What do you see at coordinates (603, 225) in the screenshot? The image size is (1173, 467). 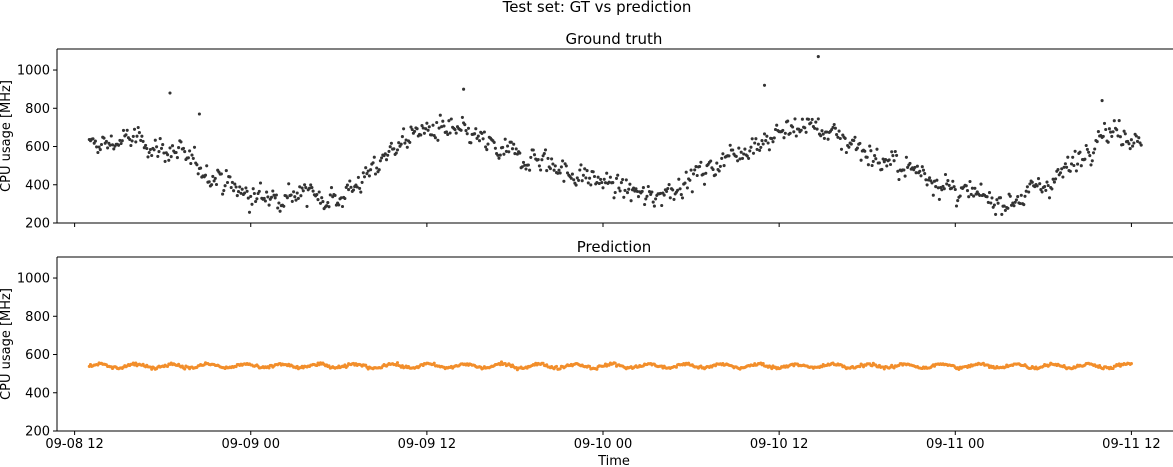 I see `ground-truth-x-axis` at bounding box center [603, 225].